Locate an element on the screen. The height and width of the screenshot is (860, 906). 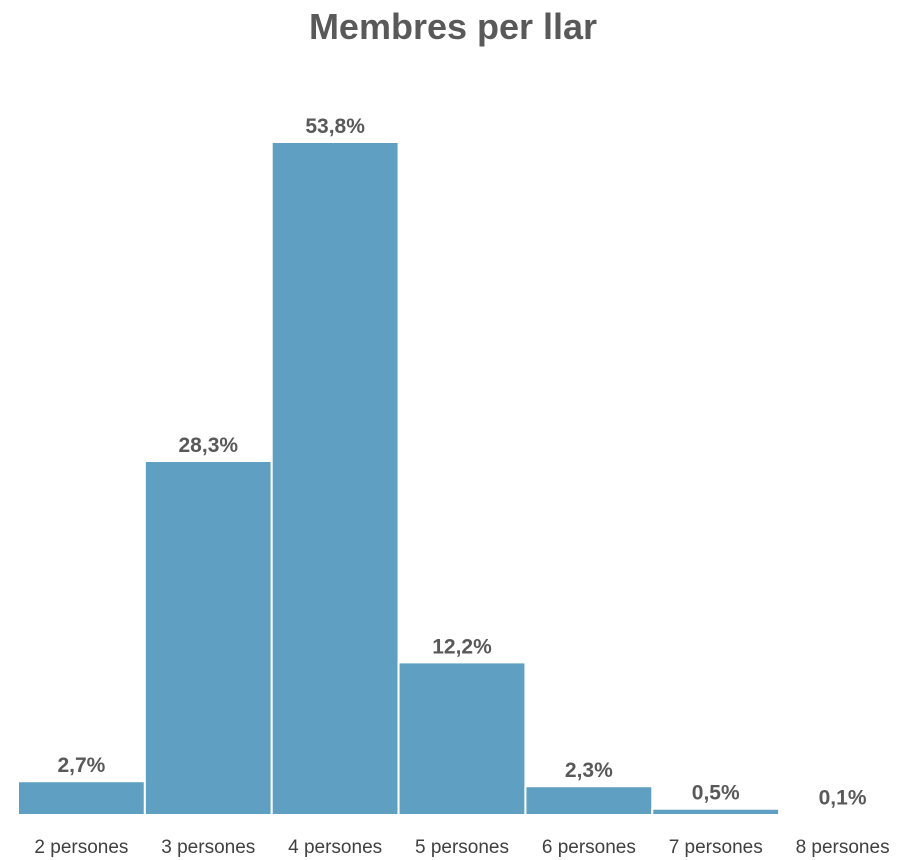
data-label-3: 53,8% is located at coordinates (335, 126).